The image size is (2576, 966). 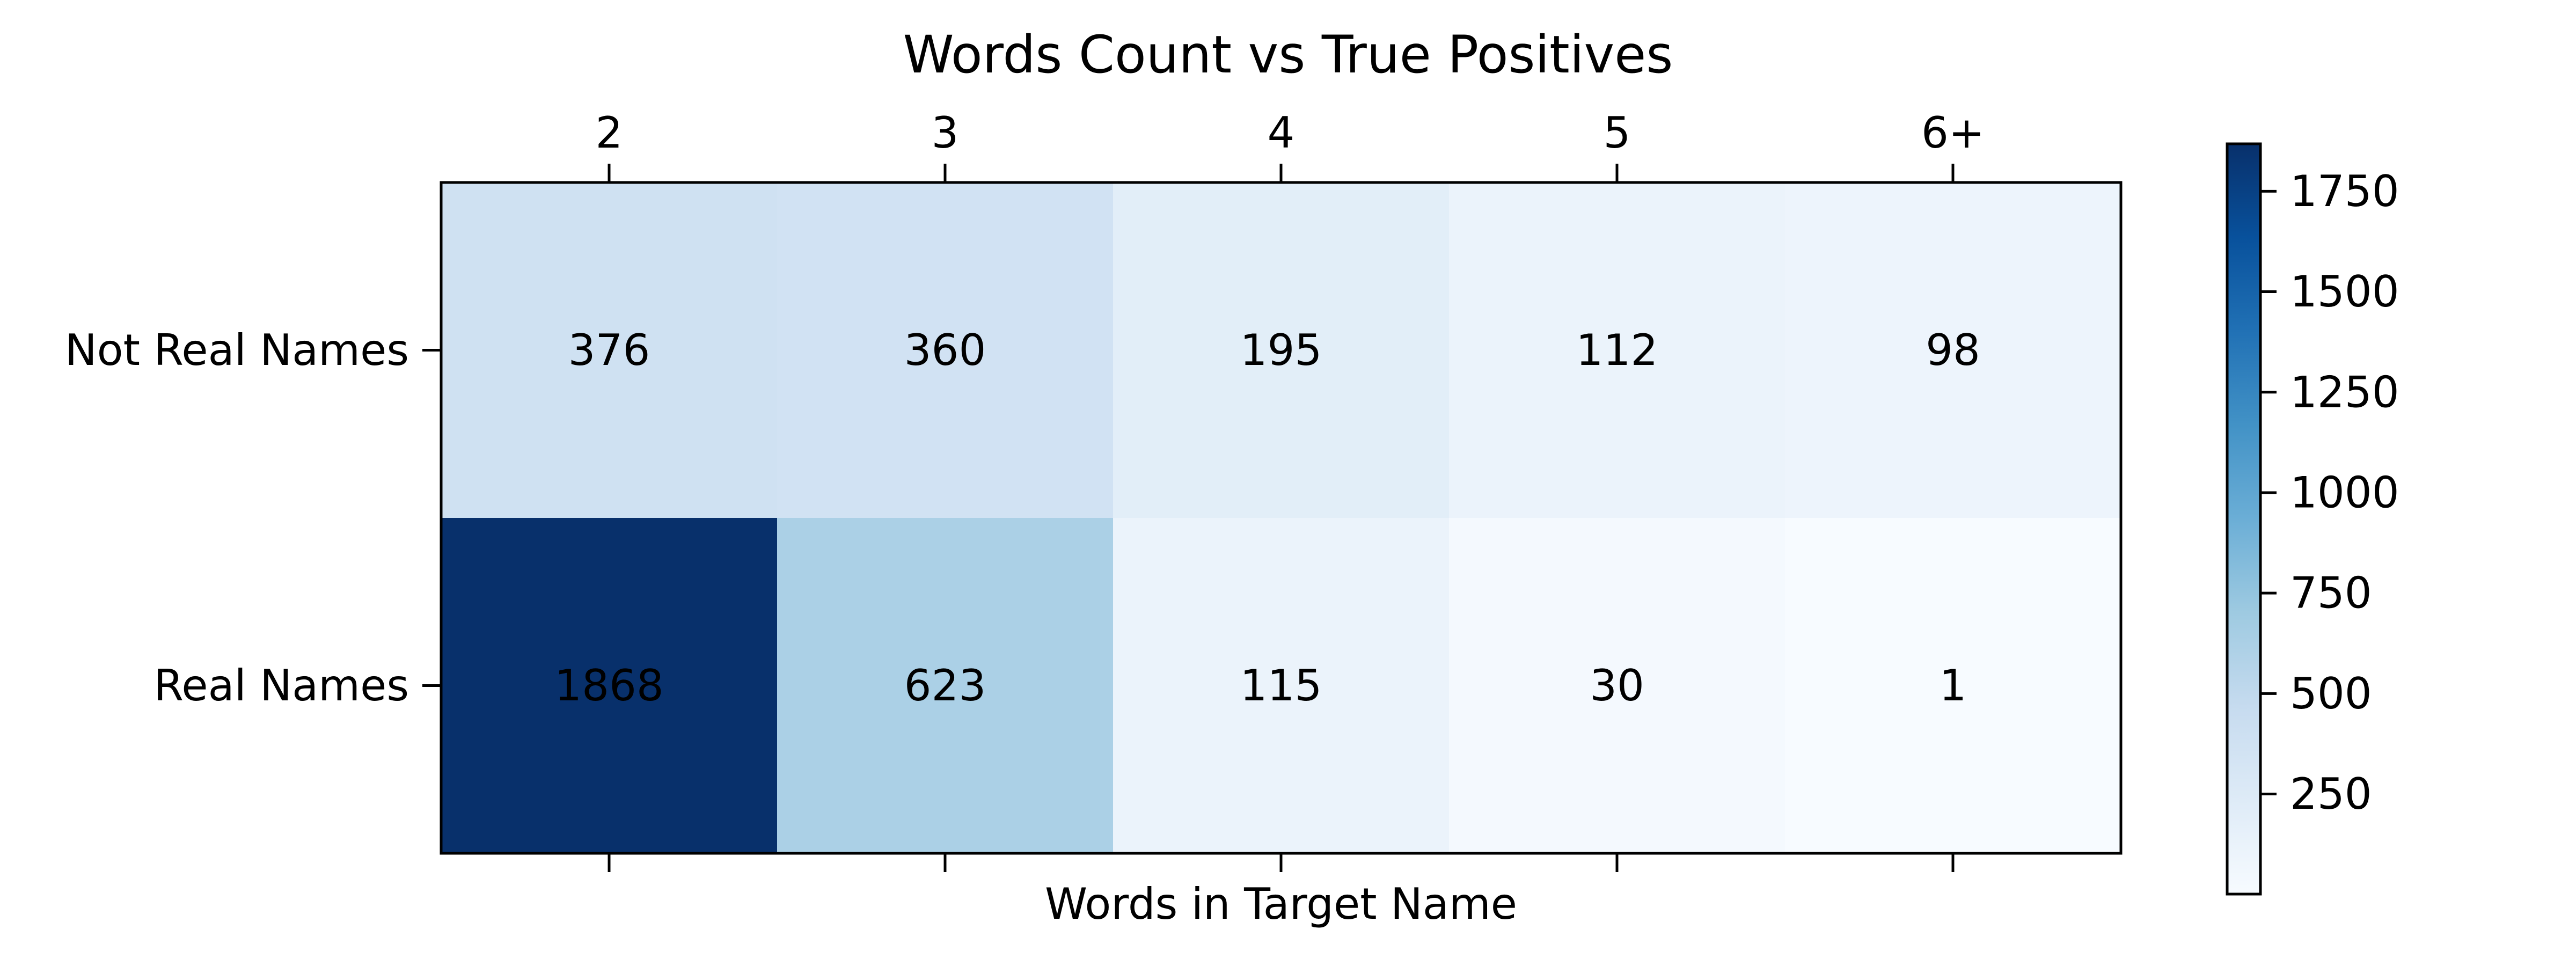 I want to click on cell-value-label: 30, so click(x=1617, y=686).